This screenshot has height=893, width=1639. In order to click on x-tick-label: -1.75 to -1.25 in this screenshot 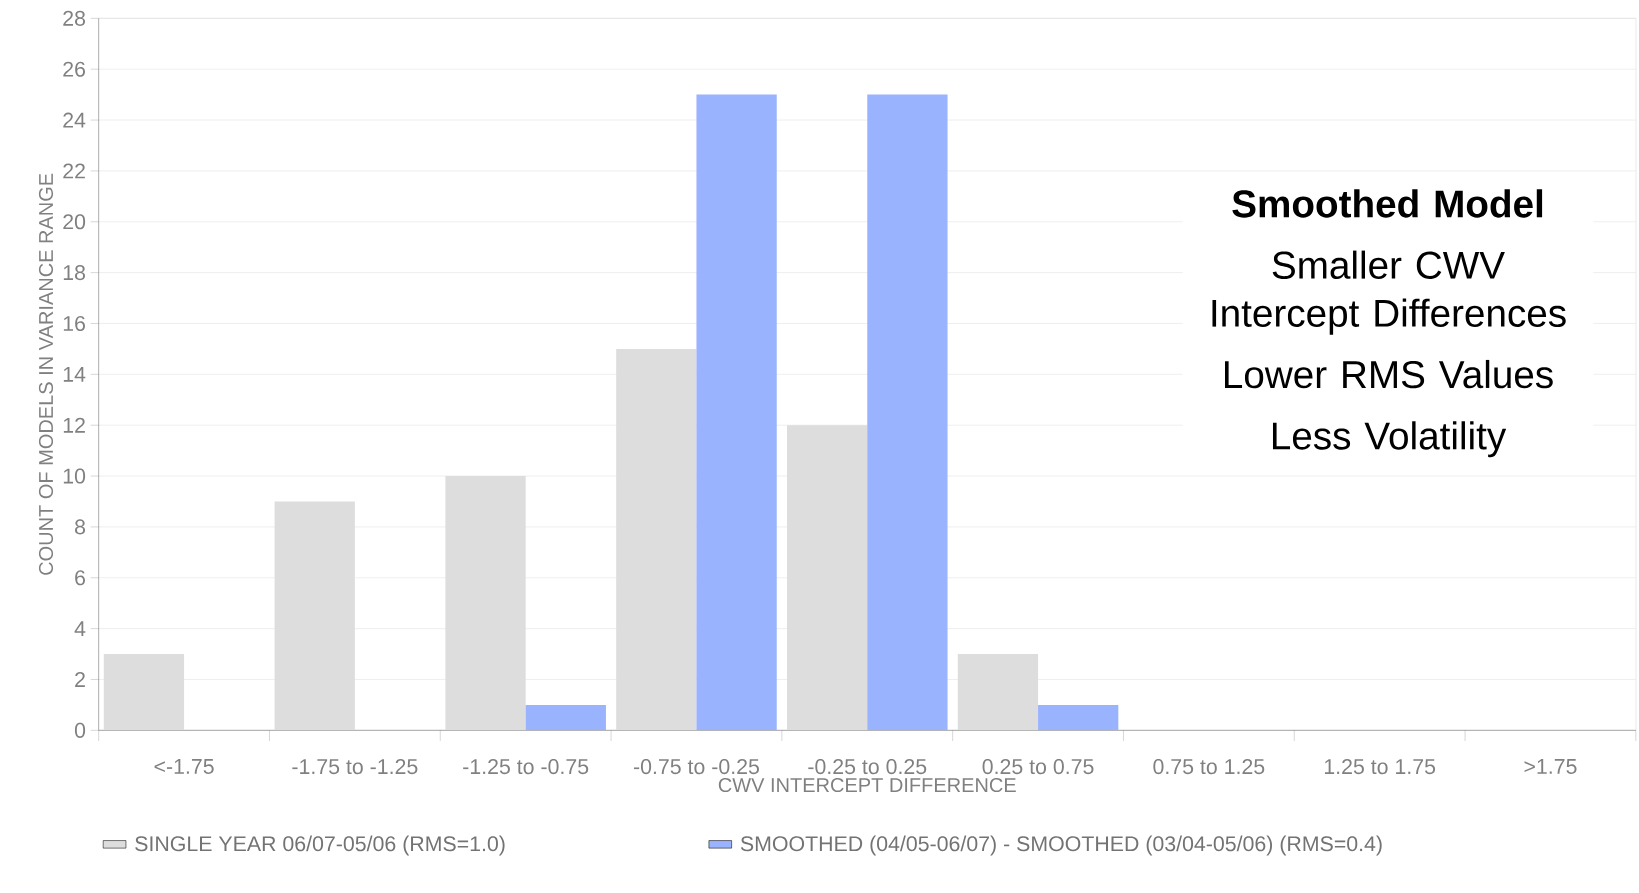, I will do `click(355, 767)`.